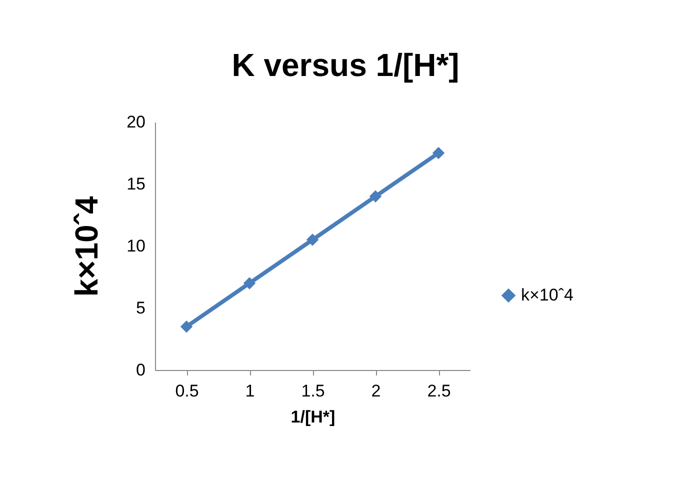 The height and width of the screenshot is (493, 673). Describe the element at coordinates (141, 370) in the screenshot. I see `y-tick-label: 0` at that location.